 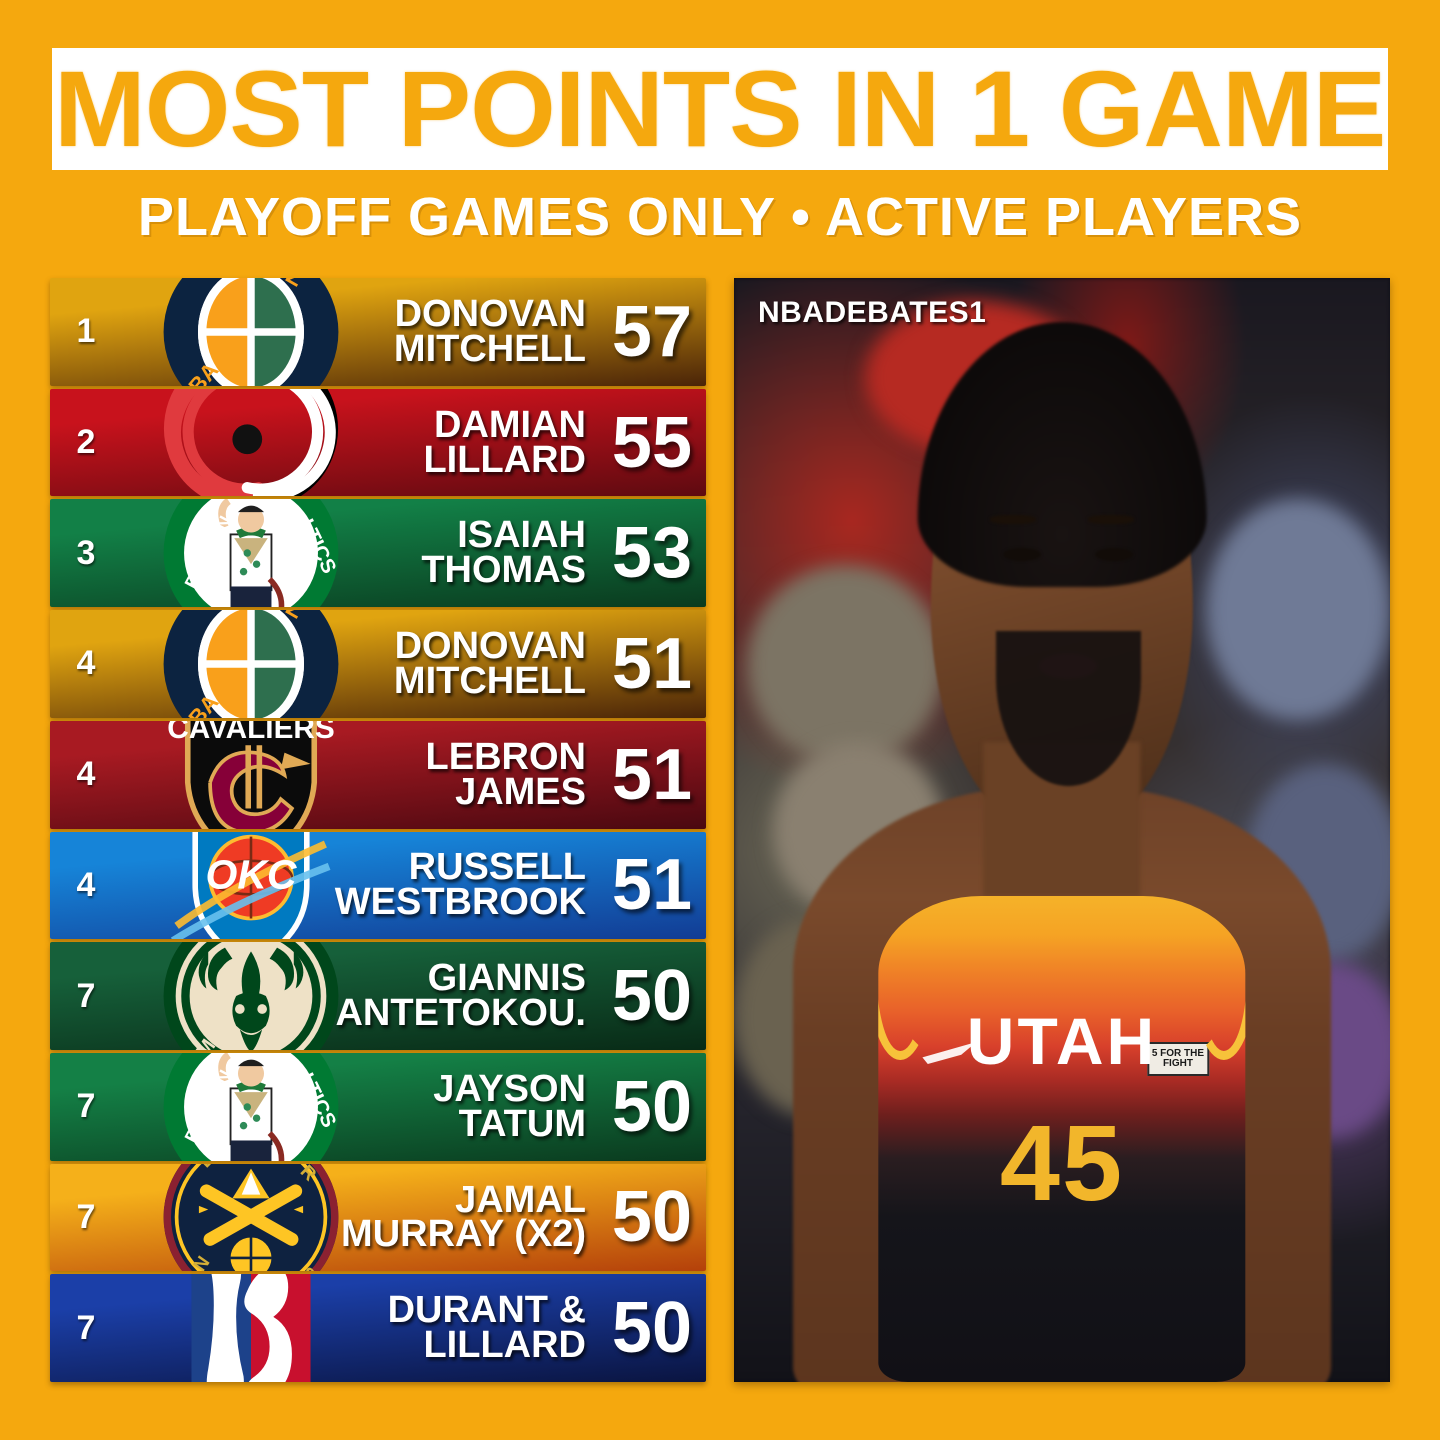 I want to click on rank-number: 1, so click(x=86, y=331).